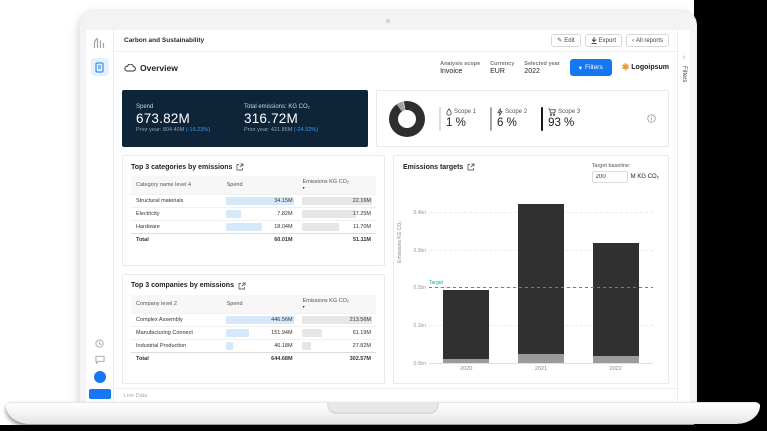  Describe the element at coordinates (400, 241) in the screenshot. I see `y-axis-label: Emissions KG CO₂` at that location.